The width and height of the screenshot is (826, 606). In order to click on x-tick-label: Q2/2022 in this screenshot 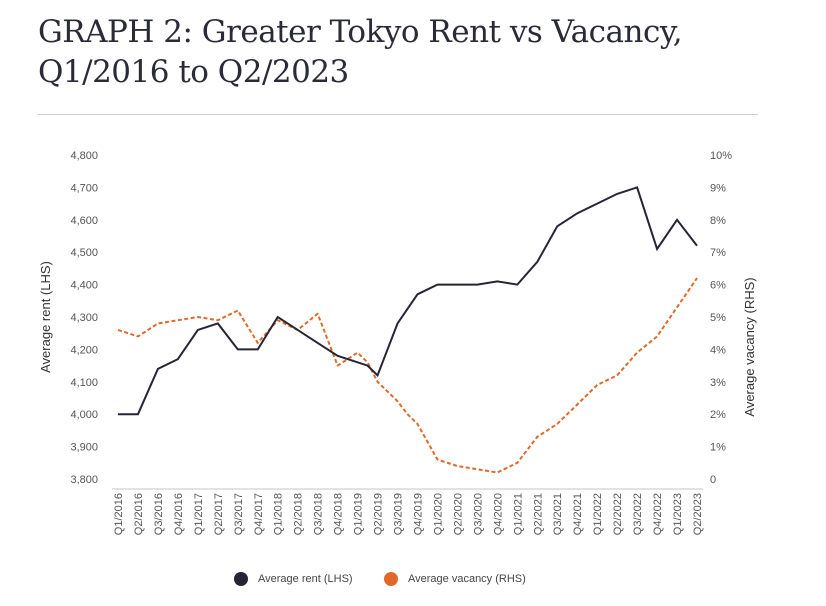, I will do `click(618, 514)`.